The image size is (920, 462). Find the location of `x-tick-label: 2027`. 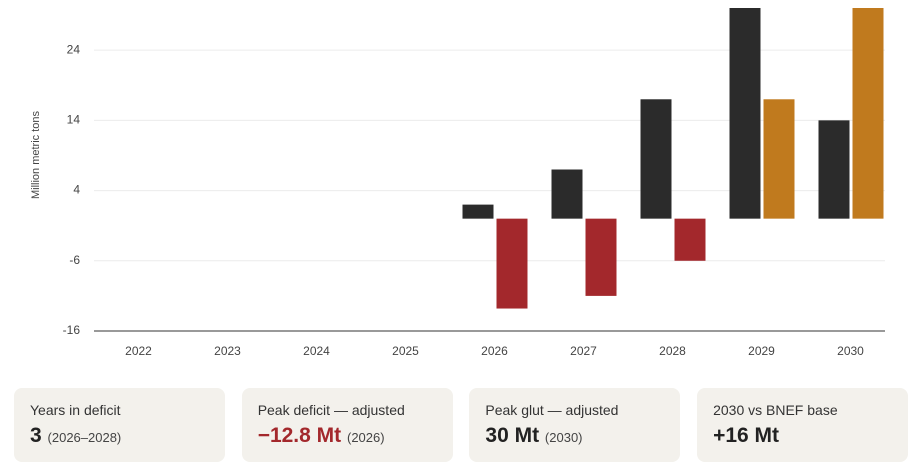

x-tick-label: 2027 is located at coordinates (583, 351).